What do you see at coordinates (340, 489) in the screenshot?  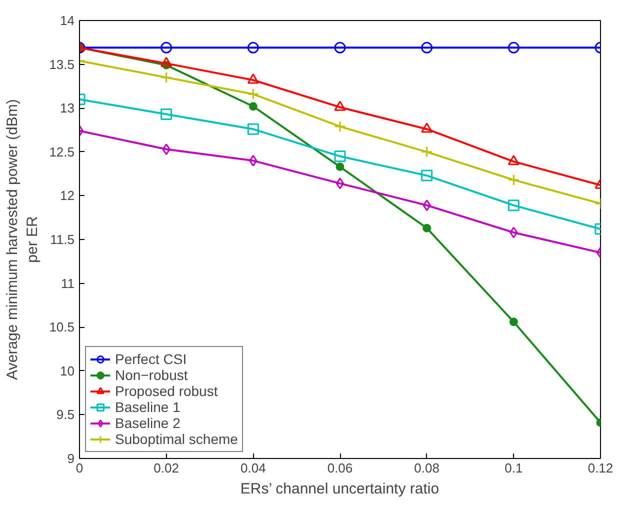 I see `x-axis-title: ERs’ channel uncertainty ratio` at bounding box center [340, 489].